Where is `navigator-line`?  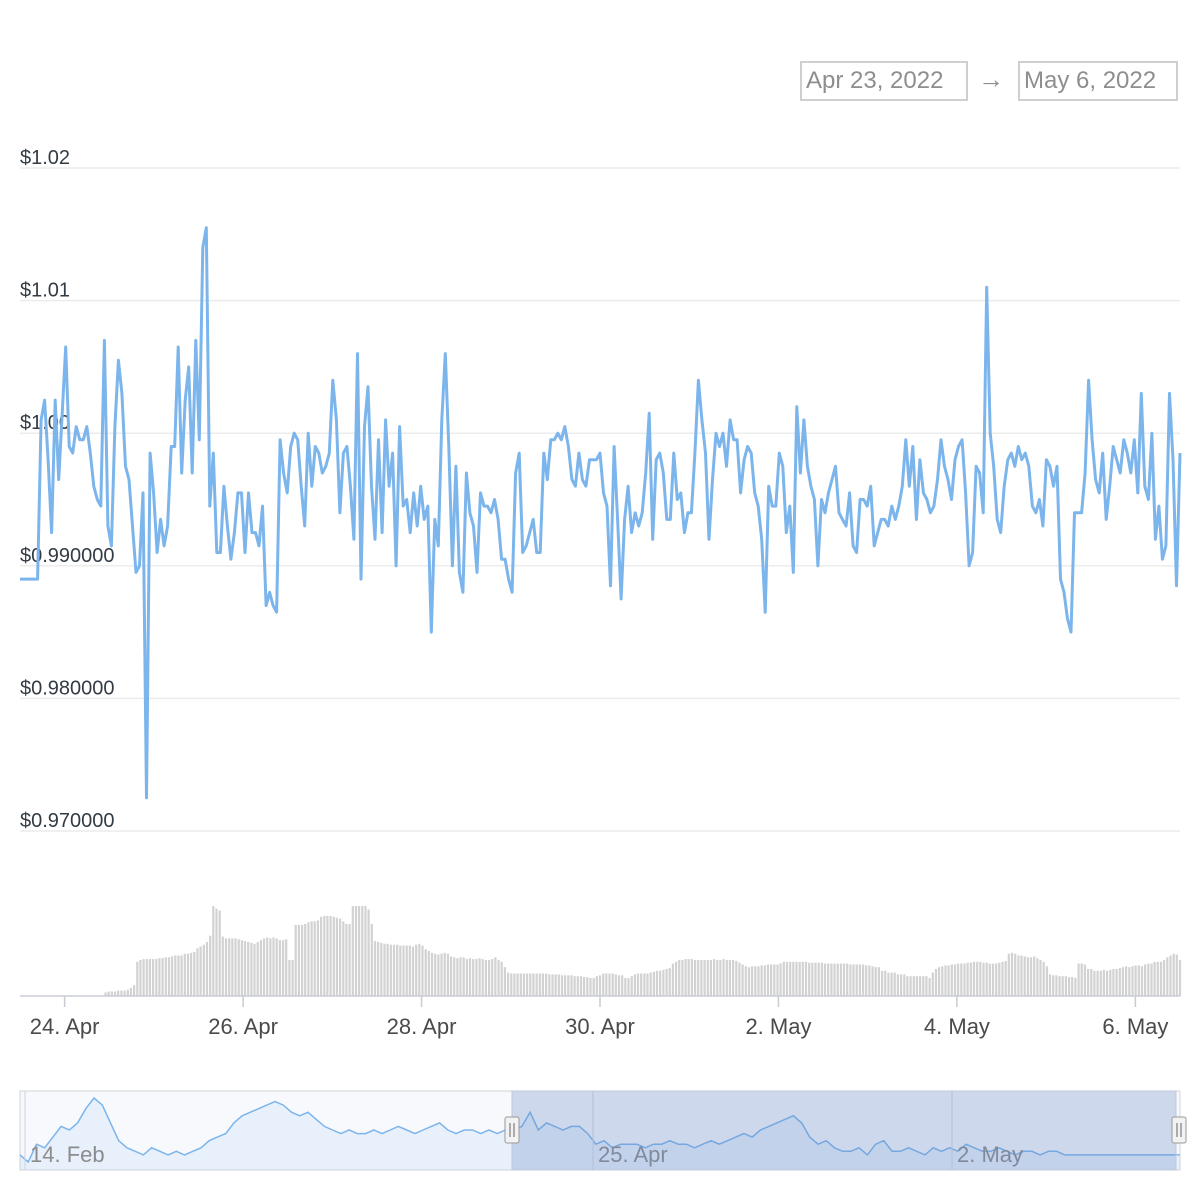 navigator-line is located at coordinates (599, 1130).